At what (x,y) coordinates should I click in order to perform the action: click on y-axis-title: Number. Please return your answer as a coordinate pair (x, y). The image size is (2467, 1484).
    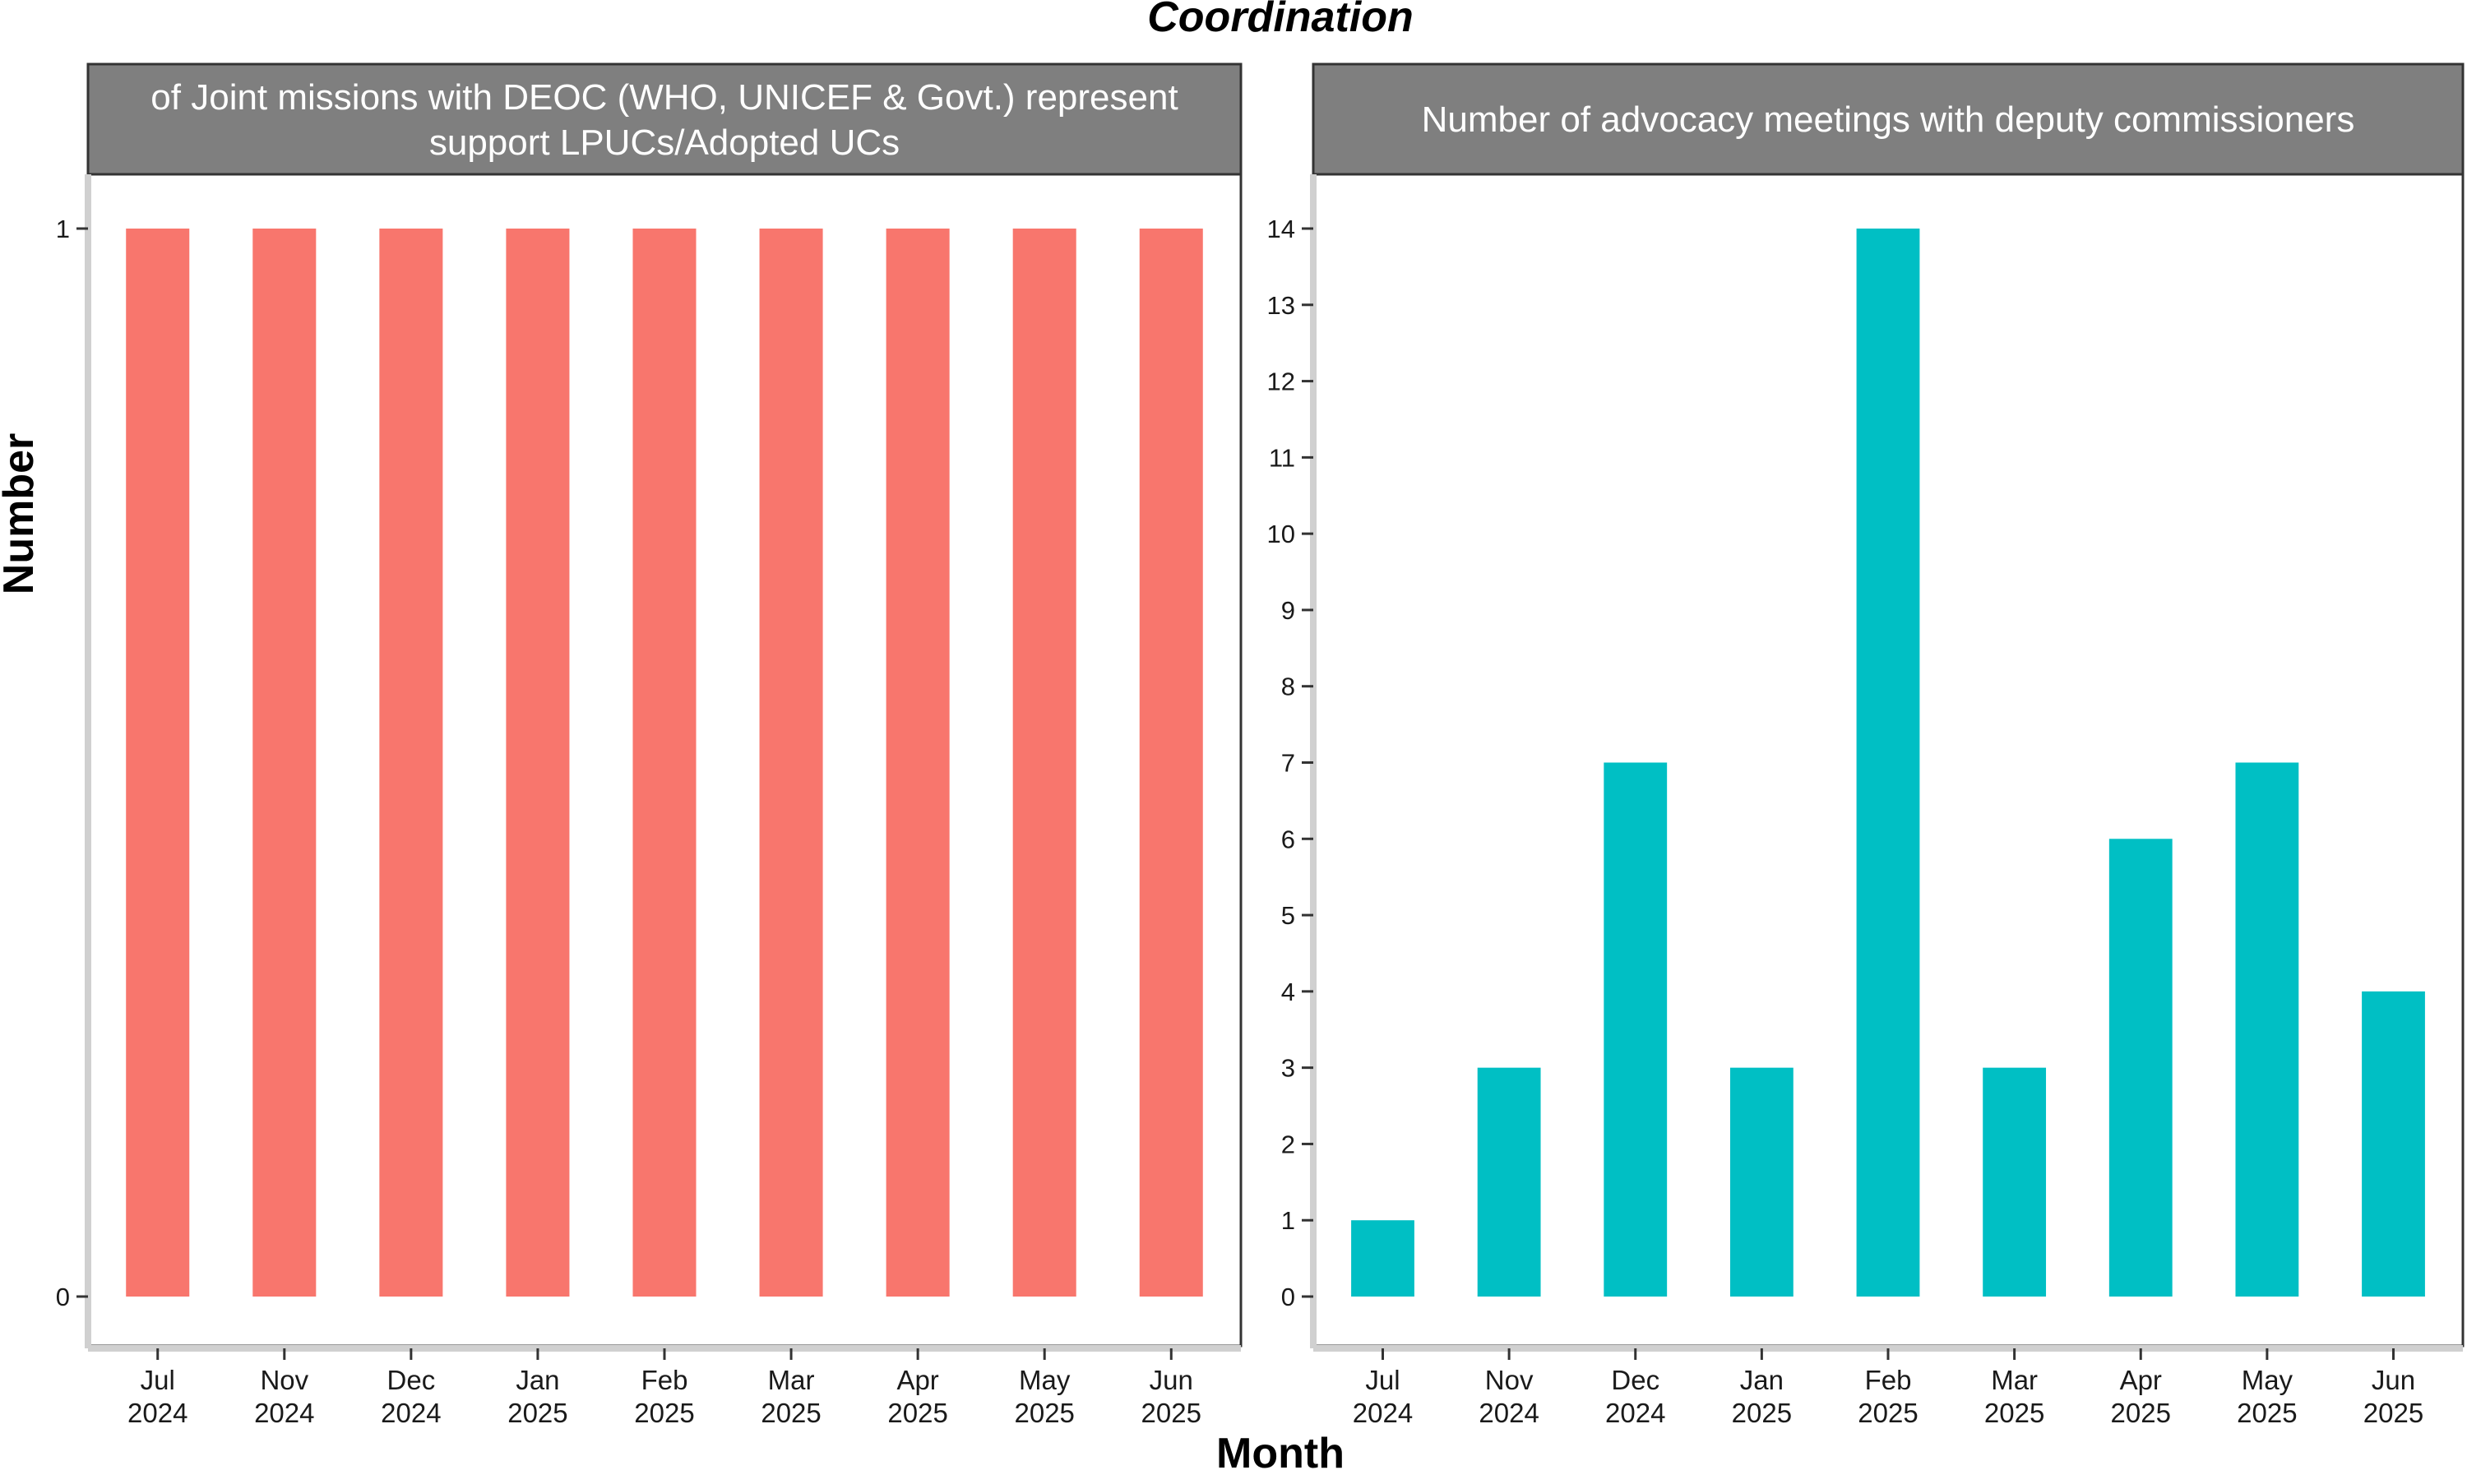
    Looking at the image, I should click on (21, 513).